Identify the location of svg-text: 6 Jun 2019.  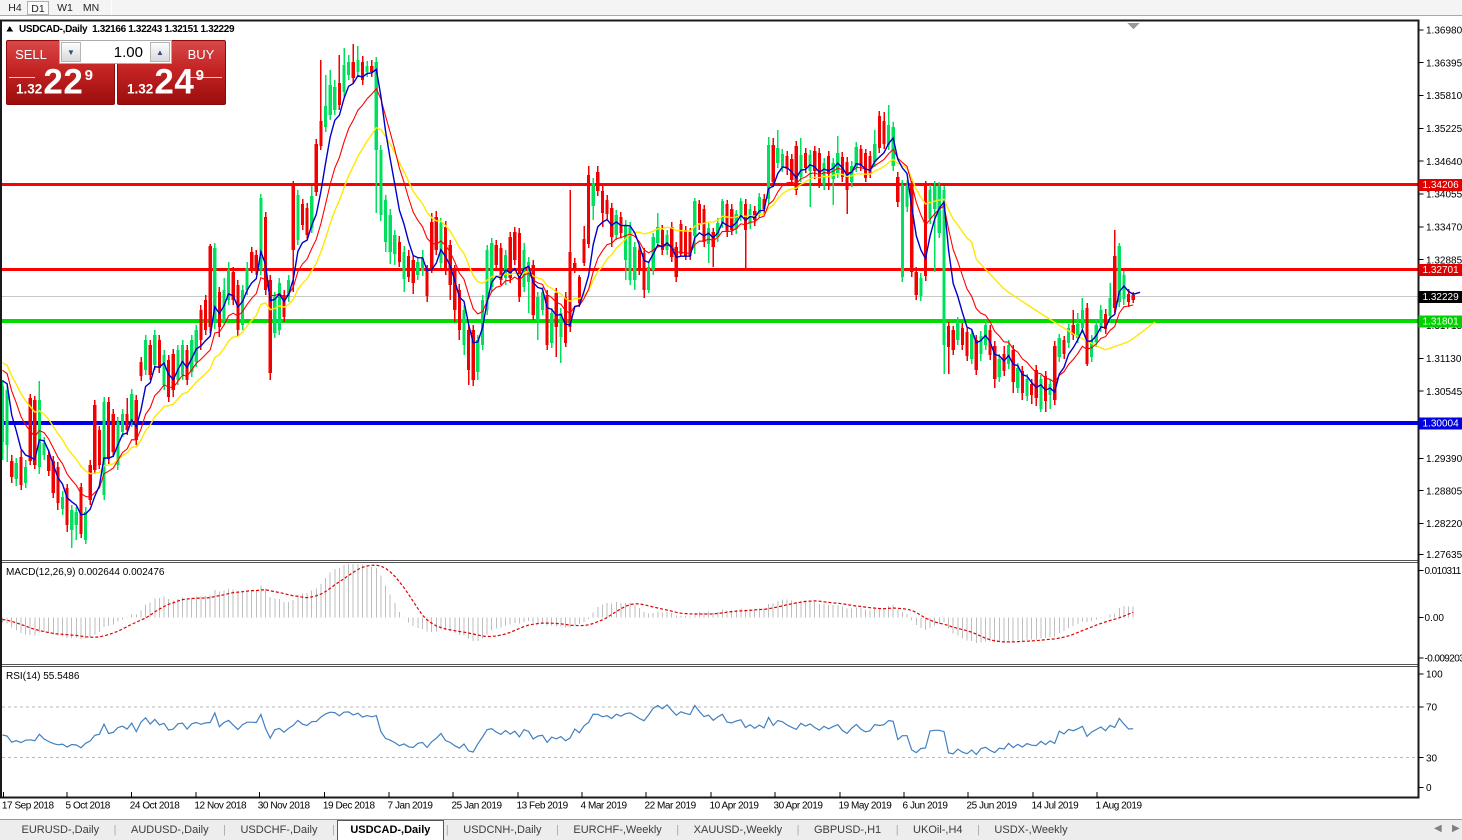
(926, 806).